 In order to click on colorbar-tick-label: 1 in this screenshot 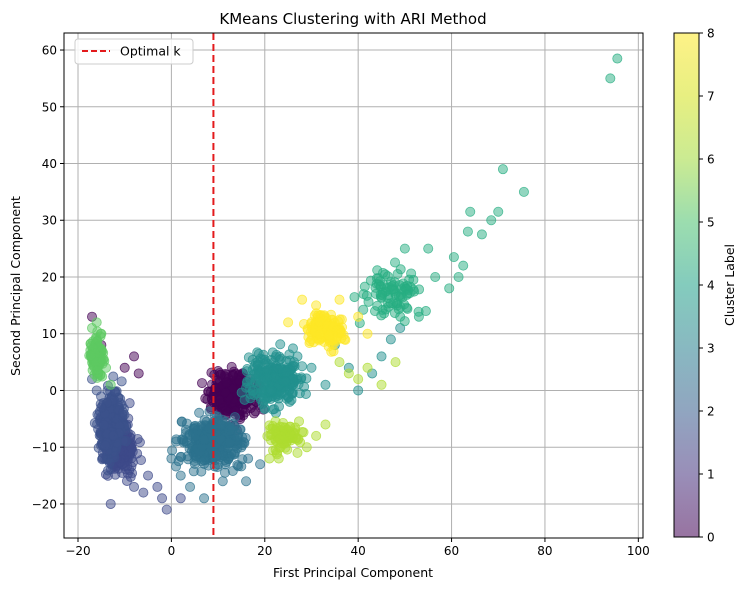, I will do `click(711, 475)`.